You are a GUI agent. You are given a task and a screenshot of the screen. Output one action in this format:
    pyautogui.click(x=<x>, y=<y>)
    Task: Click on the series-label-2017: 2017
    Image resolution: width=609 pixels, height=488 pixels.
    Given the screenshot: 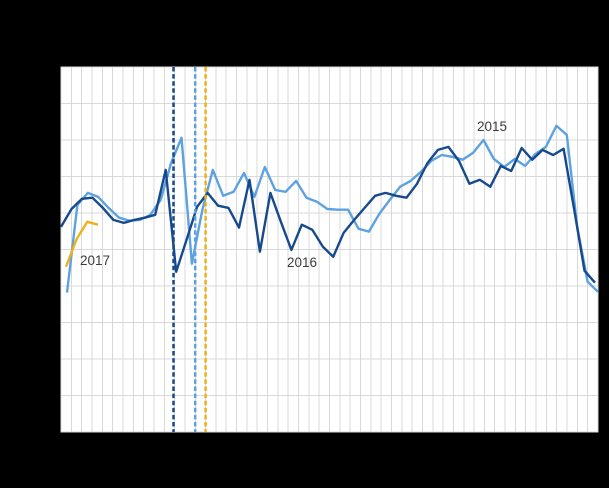 What is the action you would take?
    pyautogui.click(x=95, y=260)
    